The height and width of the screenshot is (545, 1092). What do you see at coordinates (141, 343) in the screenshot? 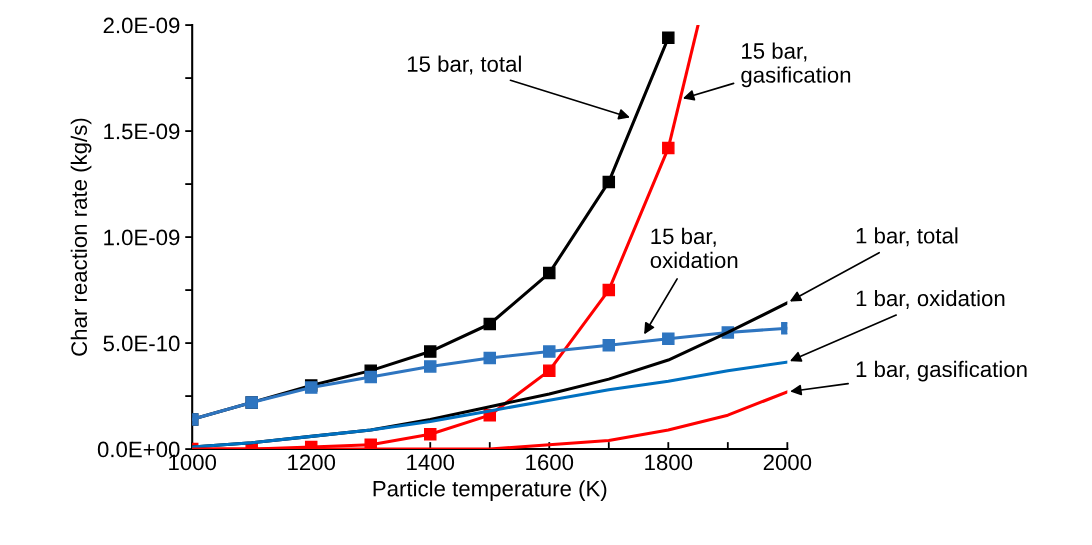
I see `y-tick-label: 5.0E-10` at bounding box center [141, 343].